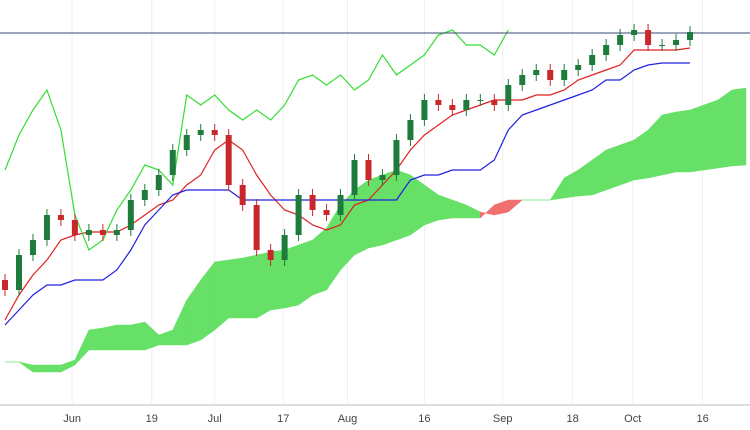 The height and width of the screenshot is (430, 750). Describe the element at coordinates (72, 419) in the screenshot. I see `x-tick-label: Jun` at that location.